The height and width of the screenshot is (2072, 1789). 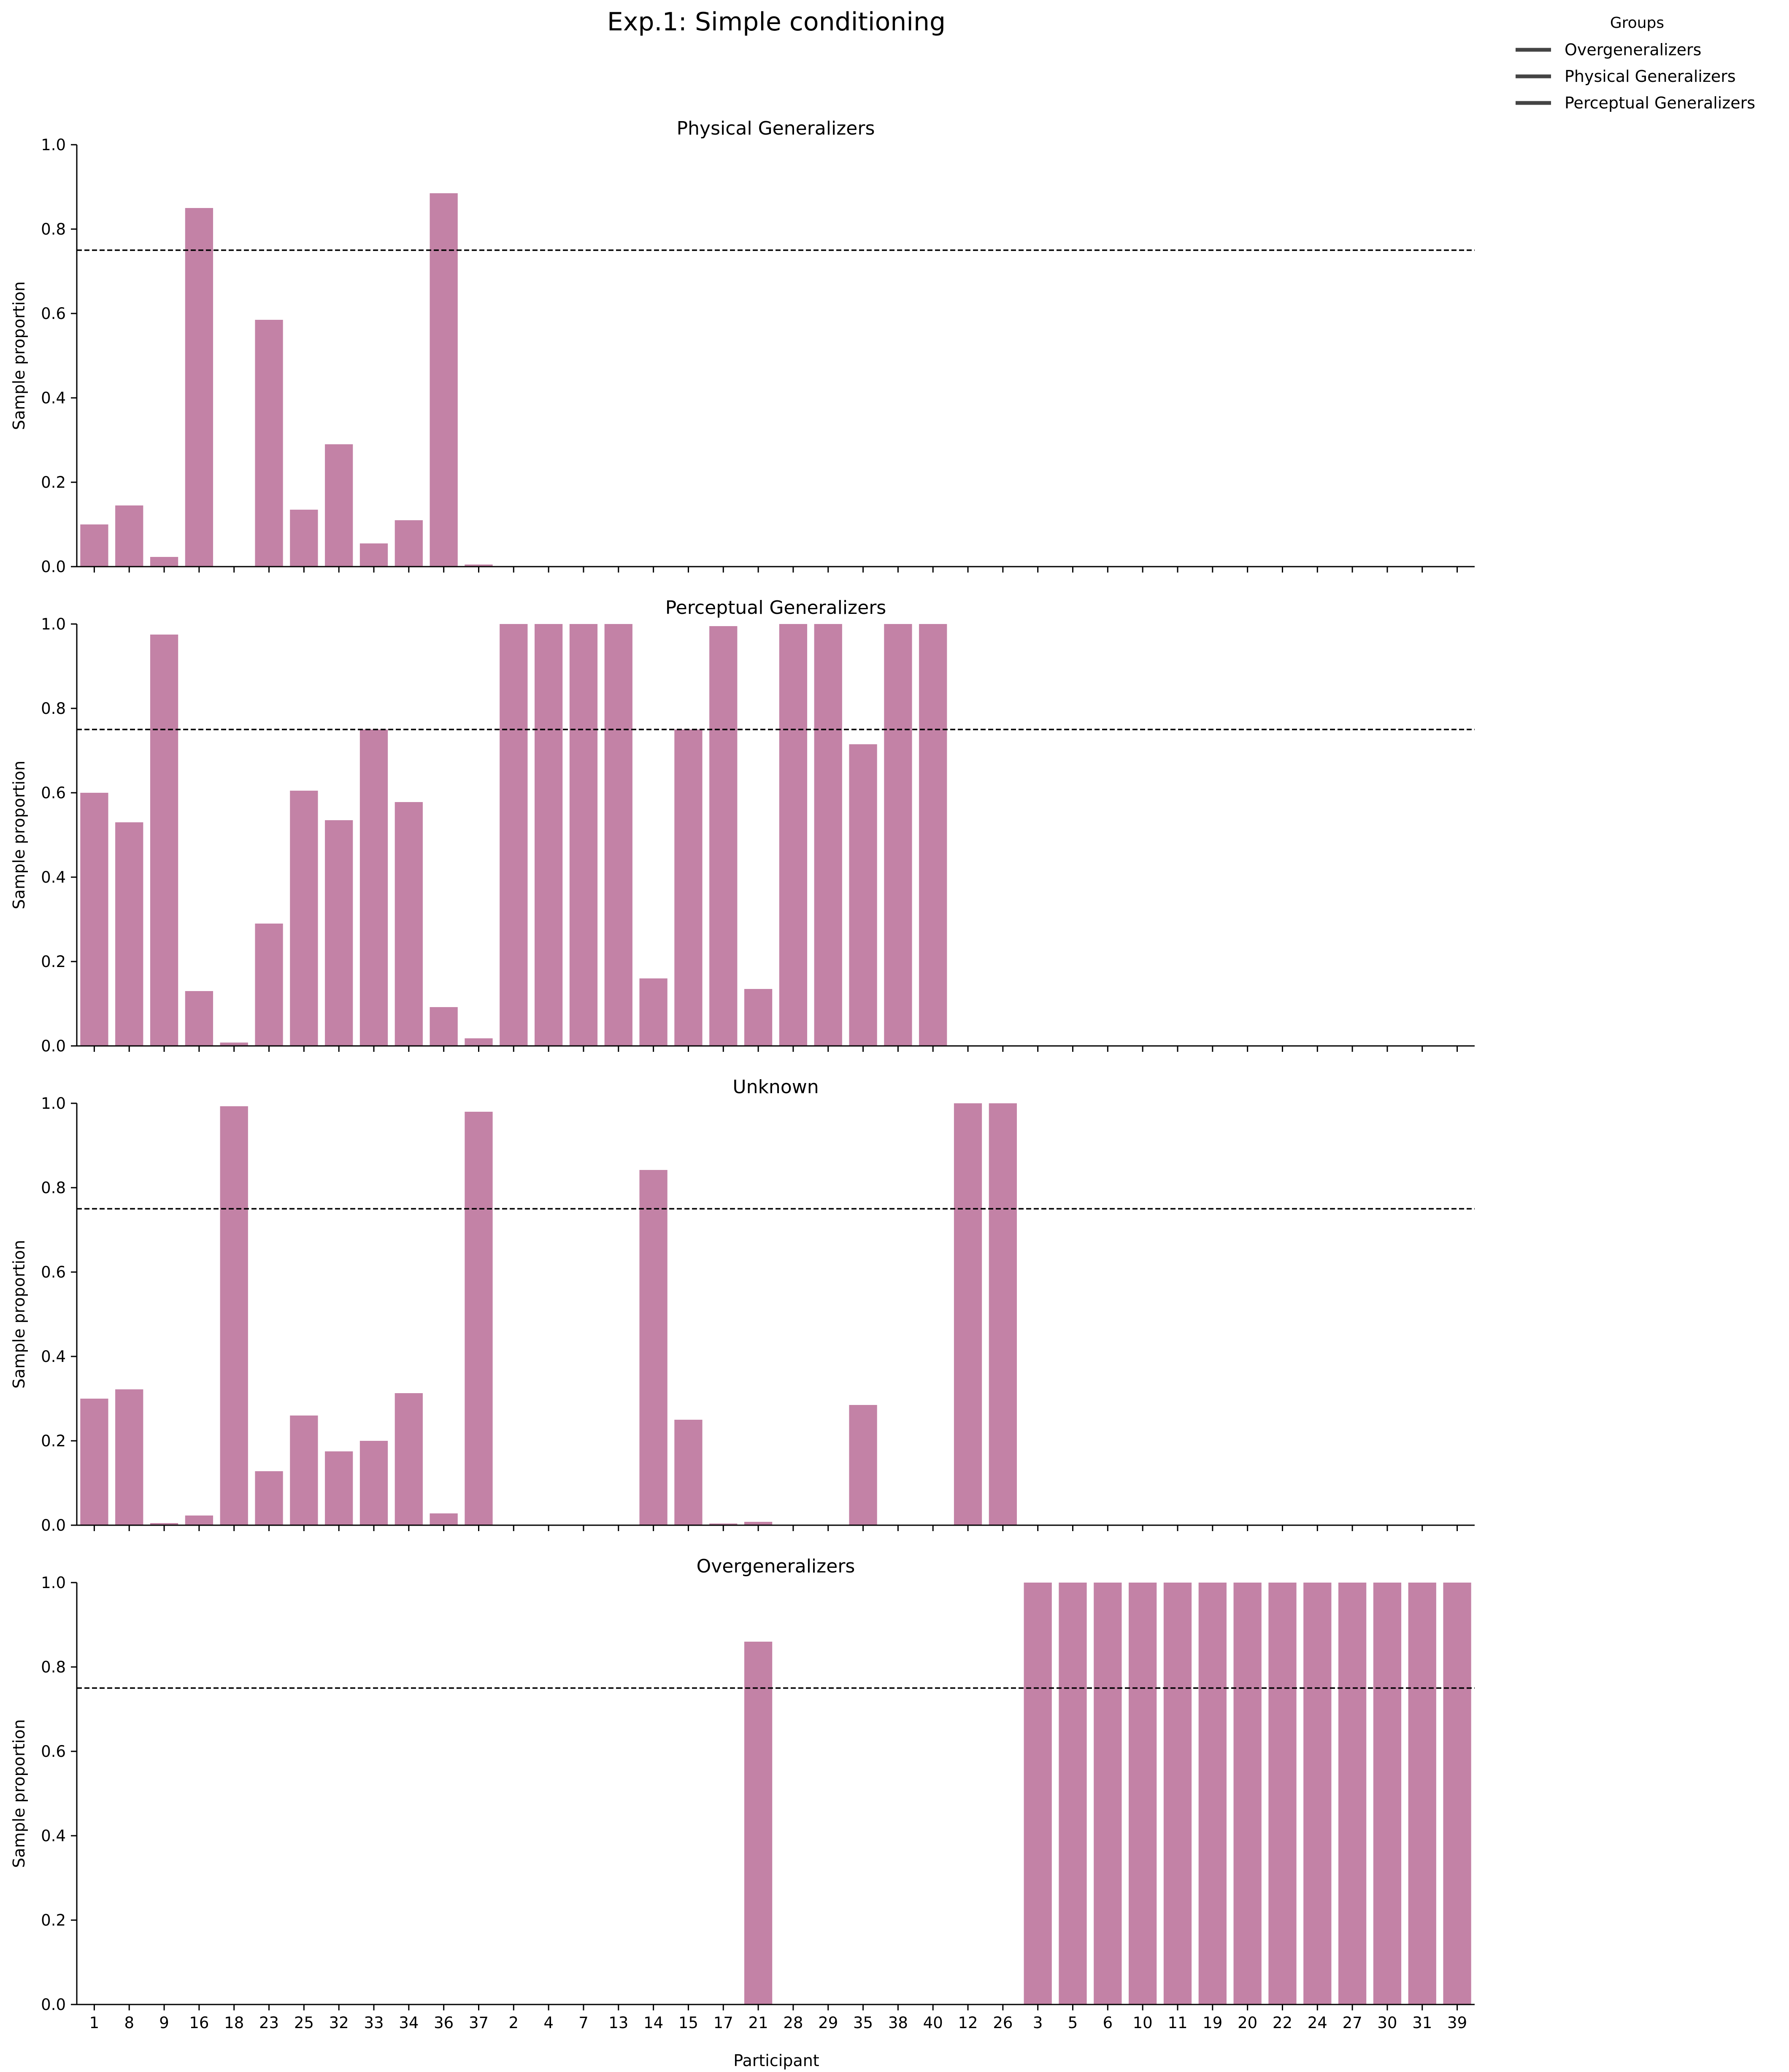 I want to click on x-tick-label-33: 33, so click(x=374, y=2023).